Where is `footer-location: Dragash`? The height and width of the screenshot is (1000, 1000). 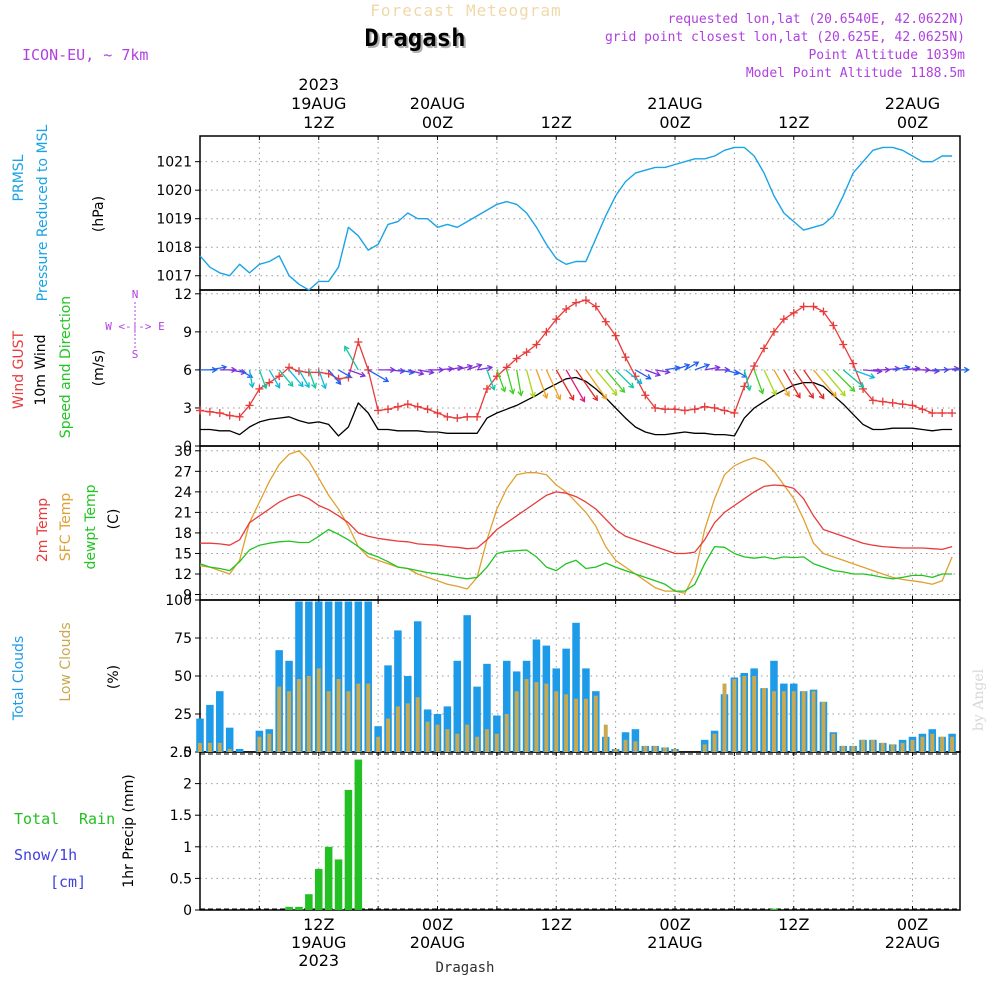
footer-location: Dragash is located at coordinates (464, 968).